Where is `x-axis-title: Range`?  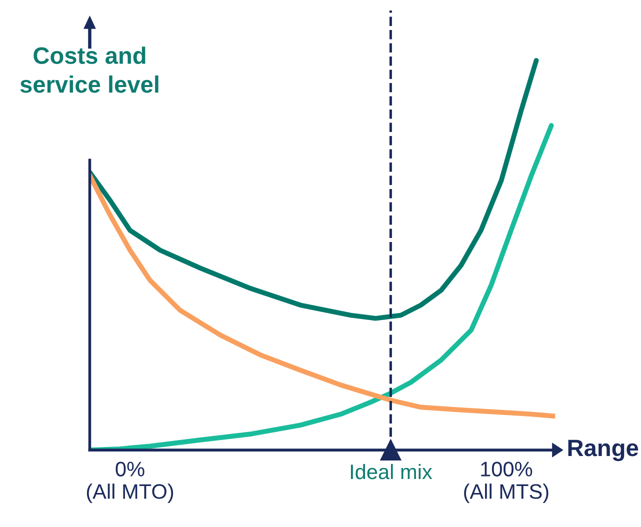 x-axis-title: Range is located at coordinates (603, 451).